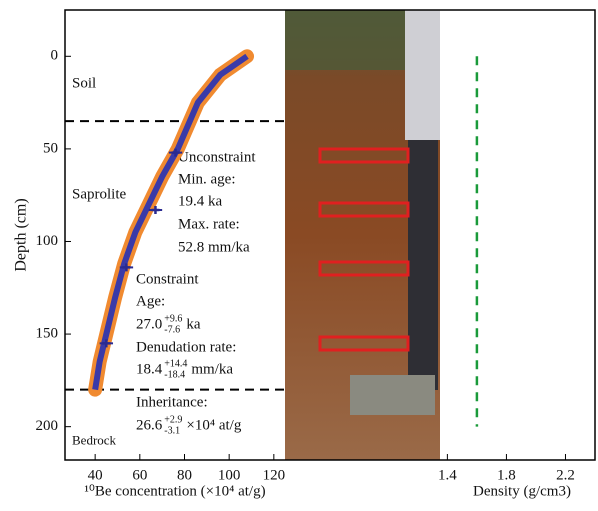 This screenshot has width=598, height=511. I want to click on x-tick-label: 60, so click(139, 475).